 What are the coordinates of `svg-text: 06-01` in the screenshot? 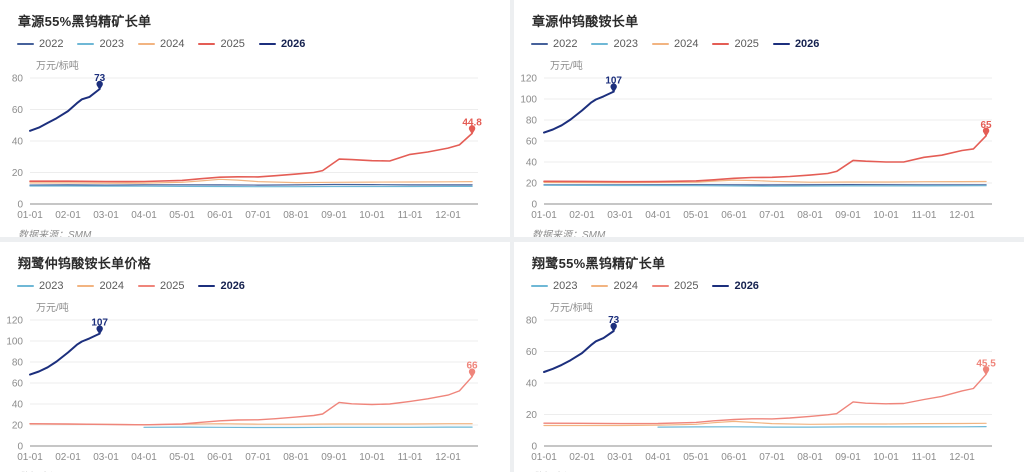 It's located at (220, 457).